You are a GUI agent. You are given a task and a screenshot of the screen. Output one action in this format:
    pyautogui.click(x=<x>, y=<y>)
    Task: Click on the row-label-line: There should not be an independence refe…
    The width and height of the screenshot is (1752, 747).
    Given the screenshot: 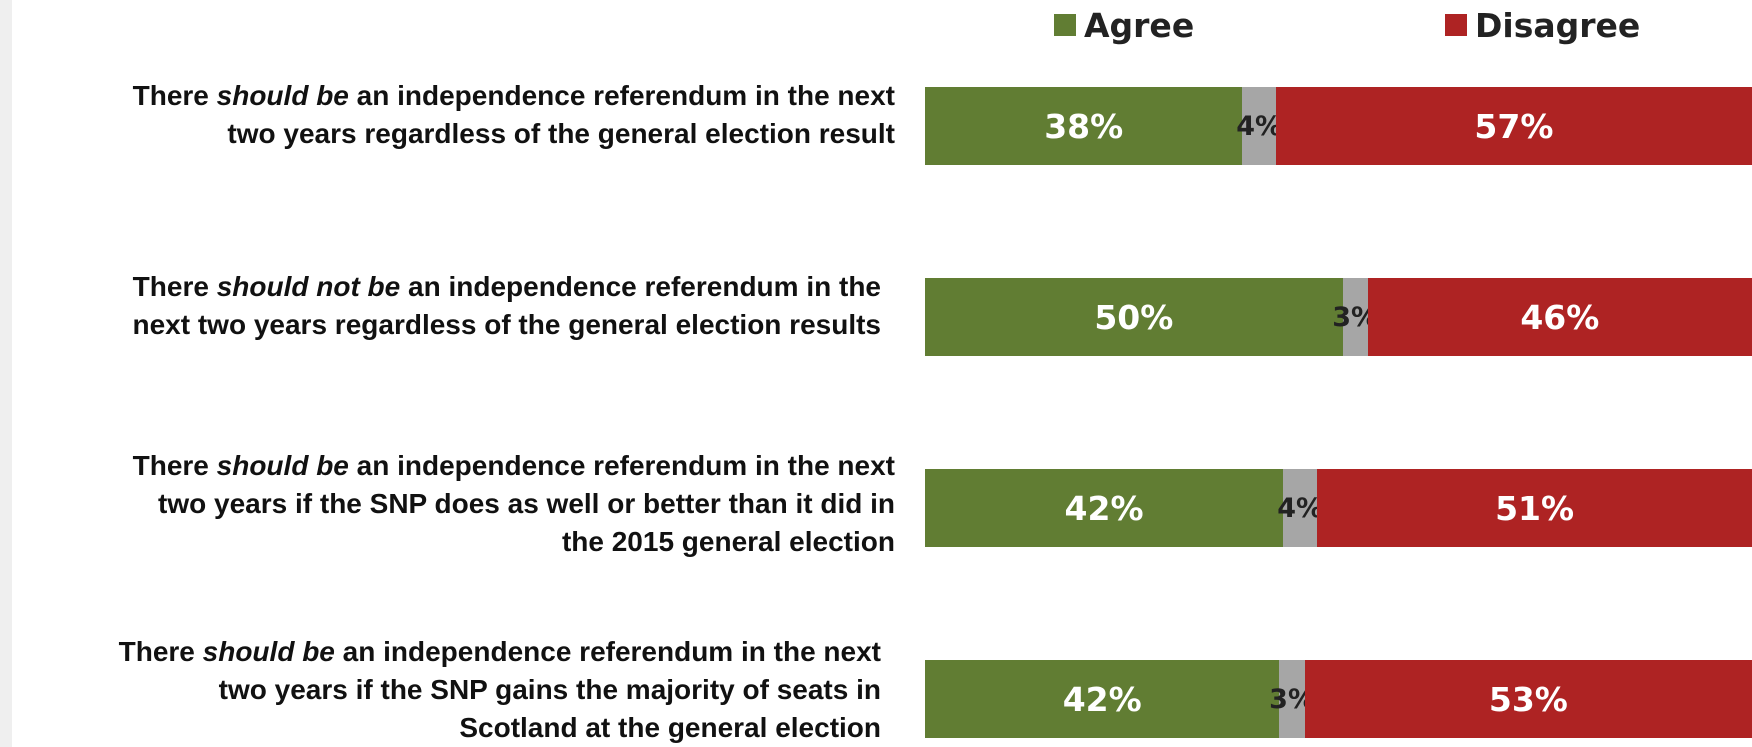 What is the action you would take?
    pyautogui.click(x=441, y=287)
    